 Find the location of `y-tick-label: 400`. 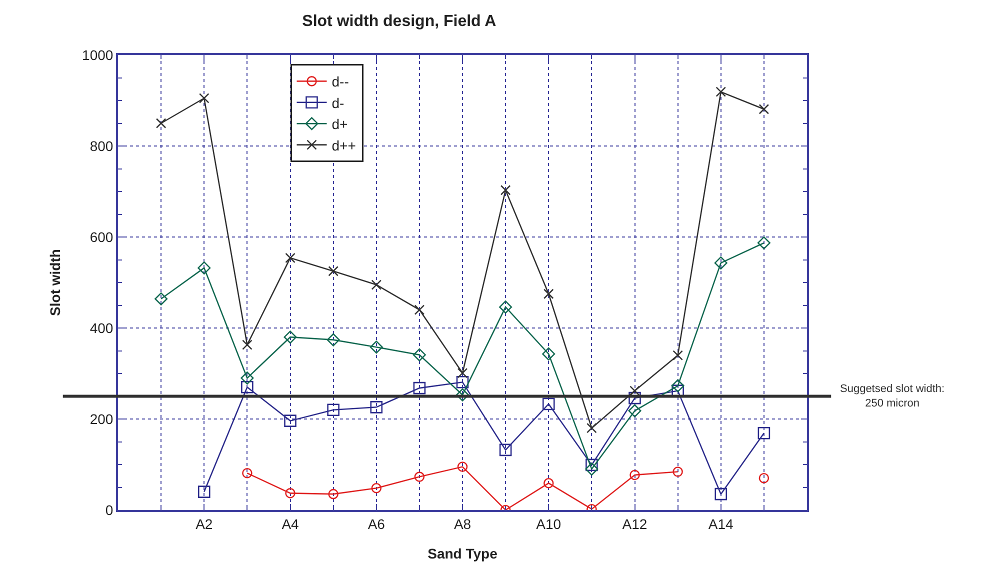

y-tick-label: 400 is located at coordinates (102, 328).